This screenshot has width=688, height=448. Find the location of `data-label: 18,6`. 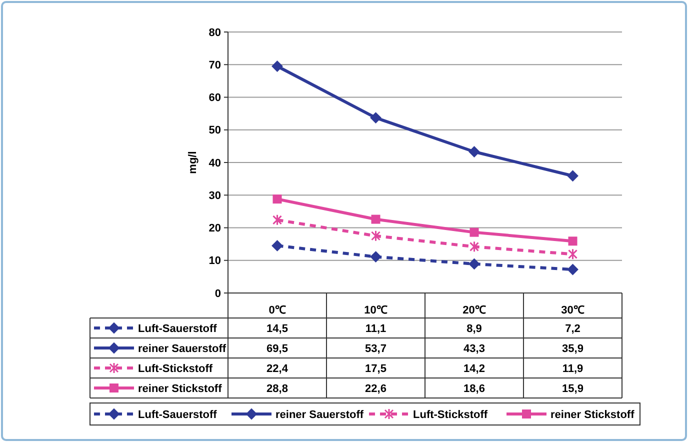

data-label: 18,6 is located at coordinates (474, 388).